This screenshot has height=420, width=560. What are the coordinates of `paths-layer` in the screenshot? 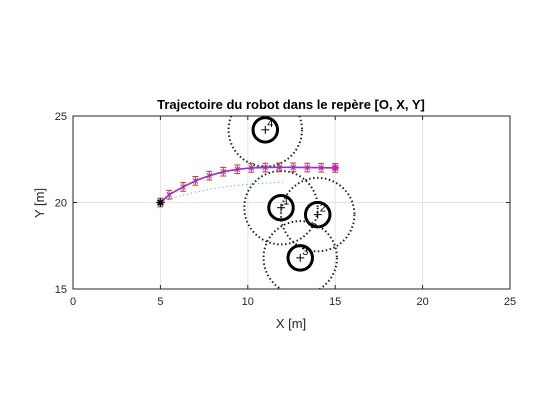 It's located at (247, 185).